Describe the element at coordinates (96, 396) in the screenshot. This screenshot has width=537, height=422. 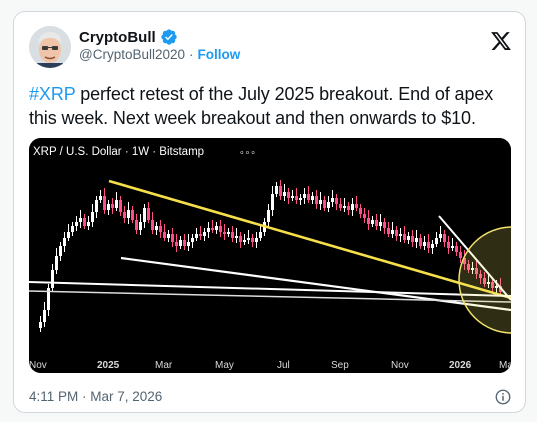
I see `timestamp: 4:11 PM · Mar 7, 2026` at that location.